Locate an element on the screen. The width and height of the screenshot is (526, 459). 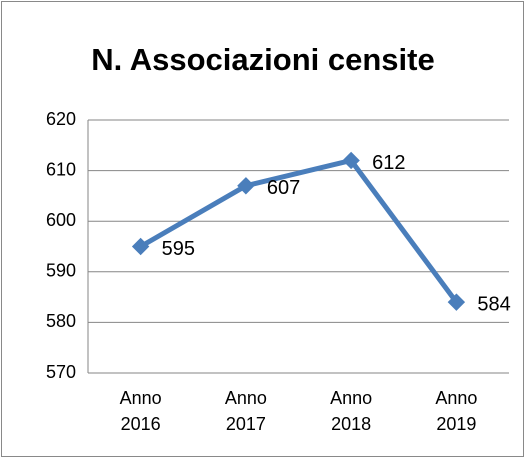
y-tick-label: 620 is located at coordinates (61, 119).